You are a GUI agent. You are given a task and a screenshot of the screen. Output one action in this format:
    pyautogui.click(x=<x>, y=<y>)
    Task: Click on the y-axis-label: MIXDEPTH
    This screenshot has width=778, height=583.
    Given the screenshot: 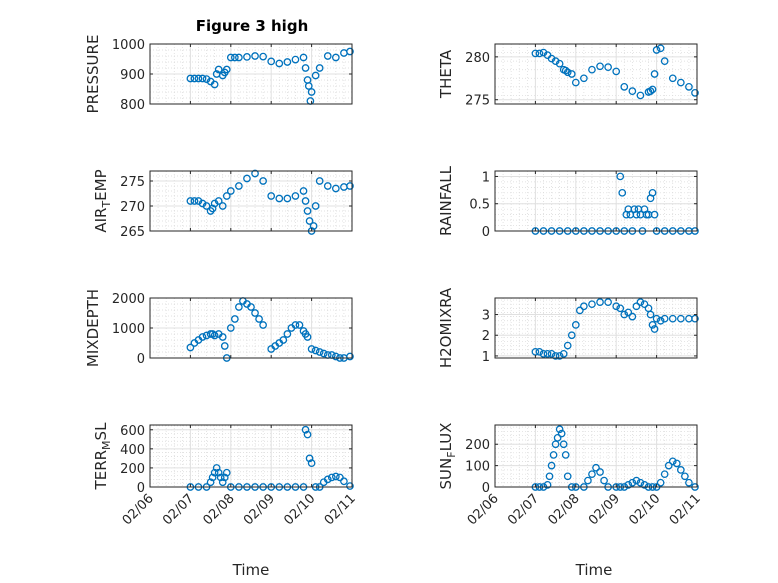 What is the action you would take?
    pyautogui.click(x=93, y=328)
    